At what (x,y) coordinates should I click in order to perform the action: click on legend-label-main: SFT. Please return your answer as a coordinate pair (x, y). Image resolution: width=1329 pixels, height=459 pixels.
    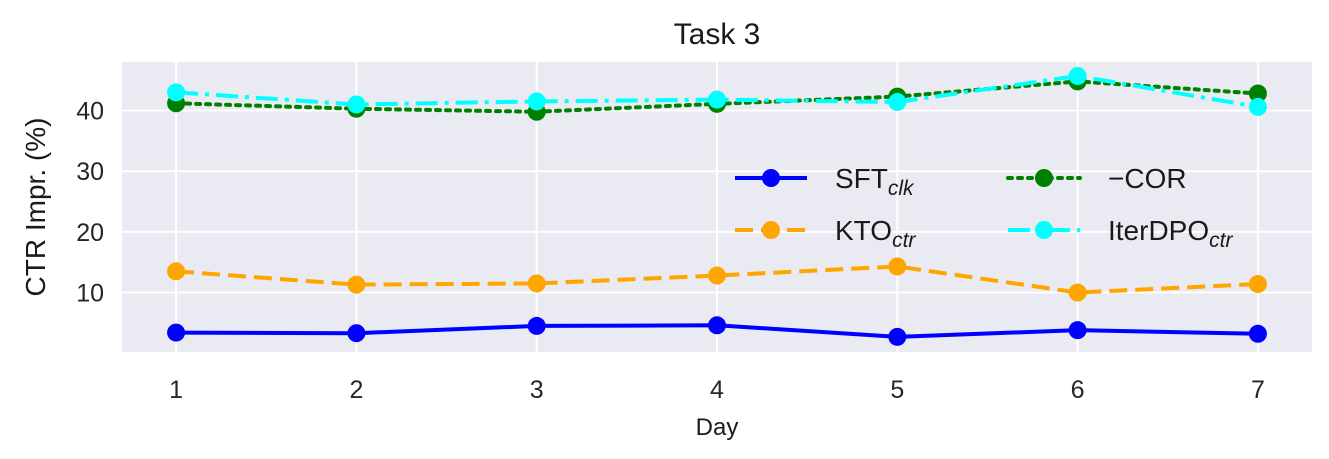
    Looking at the image, I should click on (861, 178).